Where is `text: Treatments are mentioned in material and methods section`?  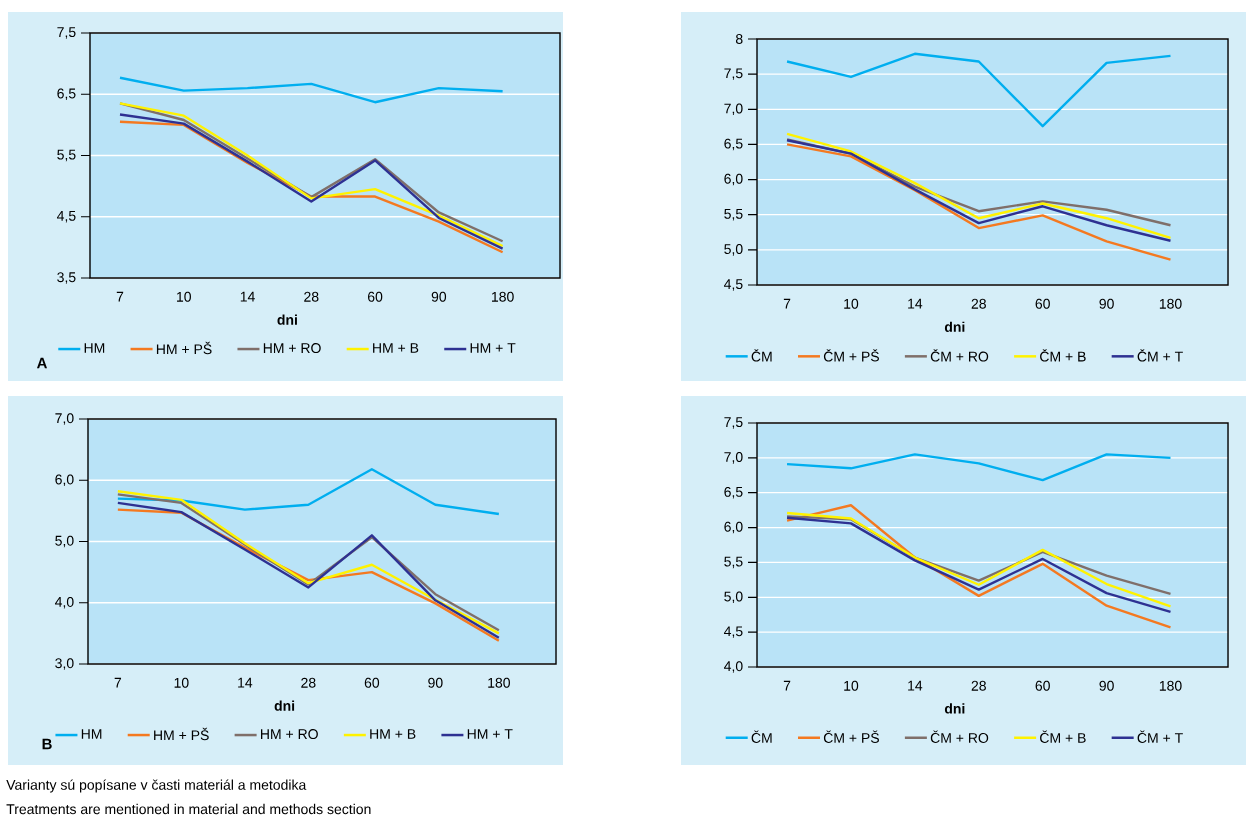
text: Treatments are mentioned in material and methods section is located at coordinates (188, 809).